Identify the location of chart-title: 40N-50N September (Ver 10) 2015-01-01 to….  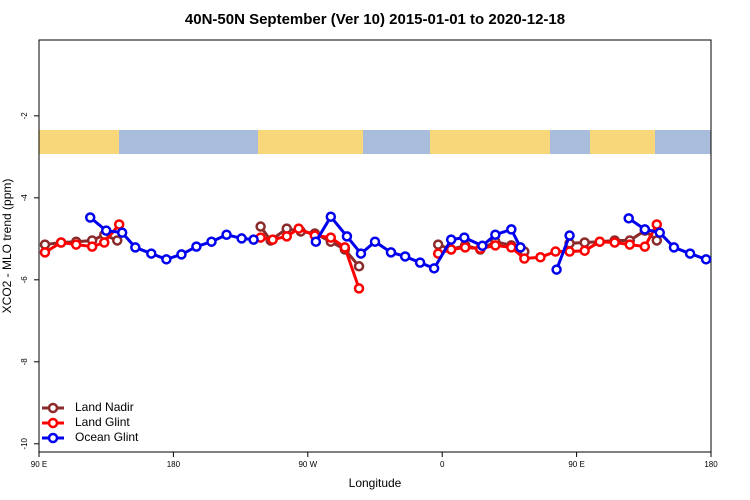
(375, 19).